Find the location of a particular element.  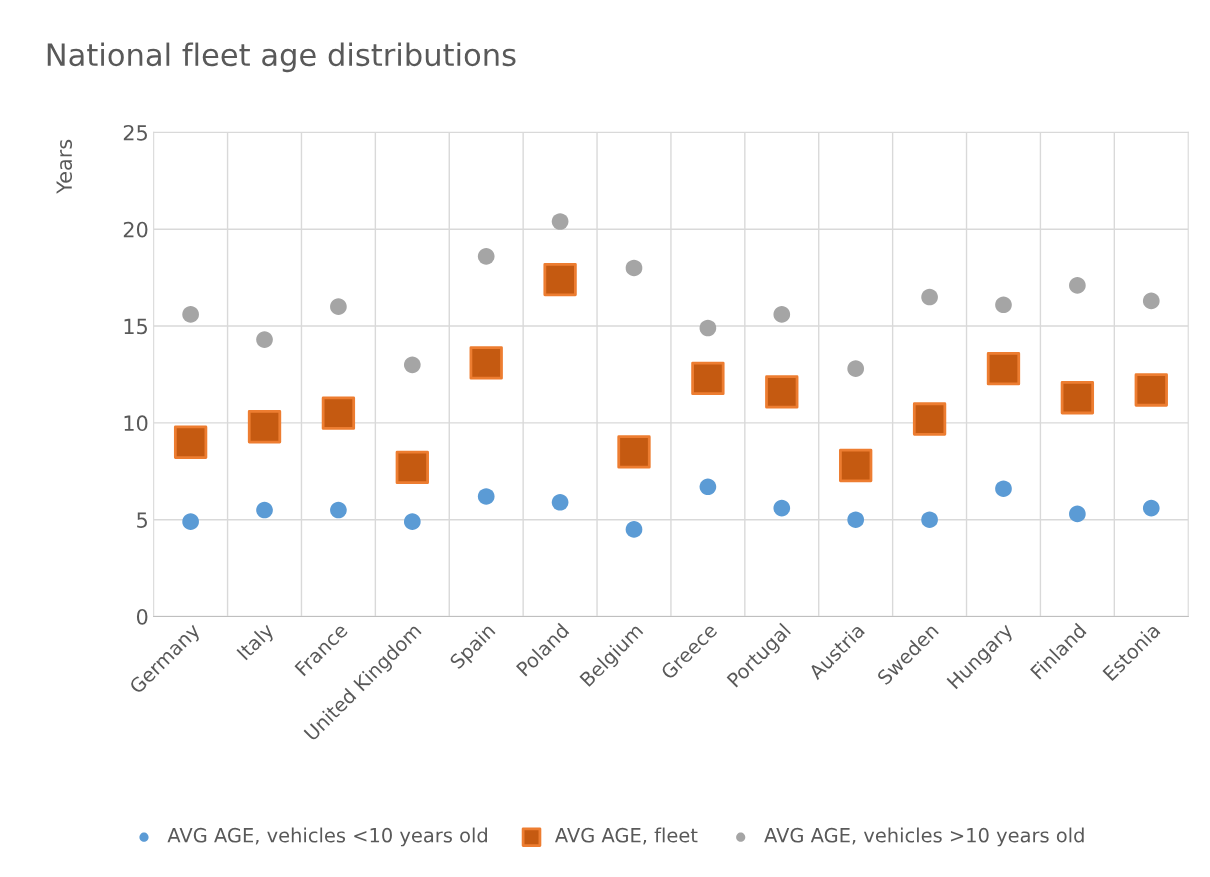

y-tick-label: 5 is located at coordinates (142, 520).